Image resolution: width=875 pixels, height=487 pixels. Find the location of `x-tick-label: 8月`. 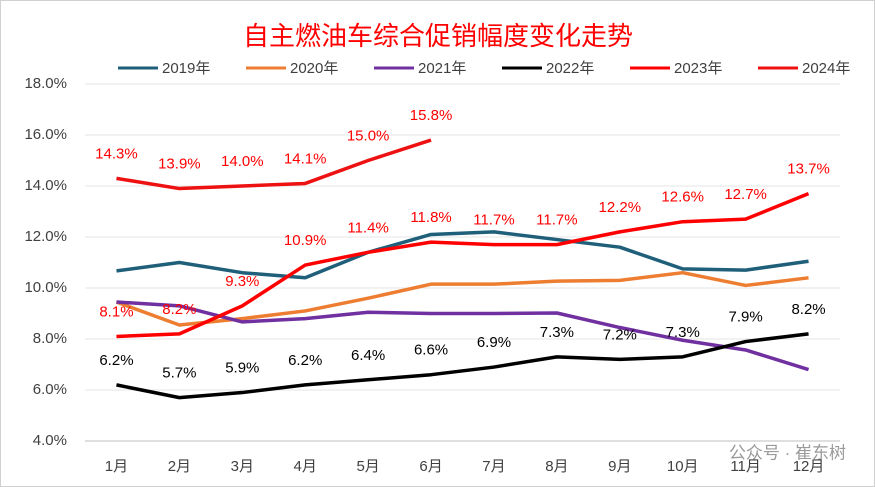

x-tick-label: 8月 is located at coordinates (556, 466).